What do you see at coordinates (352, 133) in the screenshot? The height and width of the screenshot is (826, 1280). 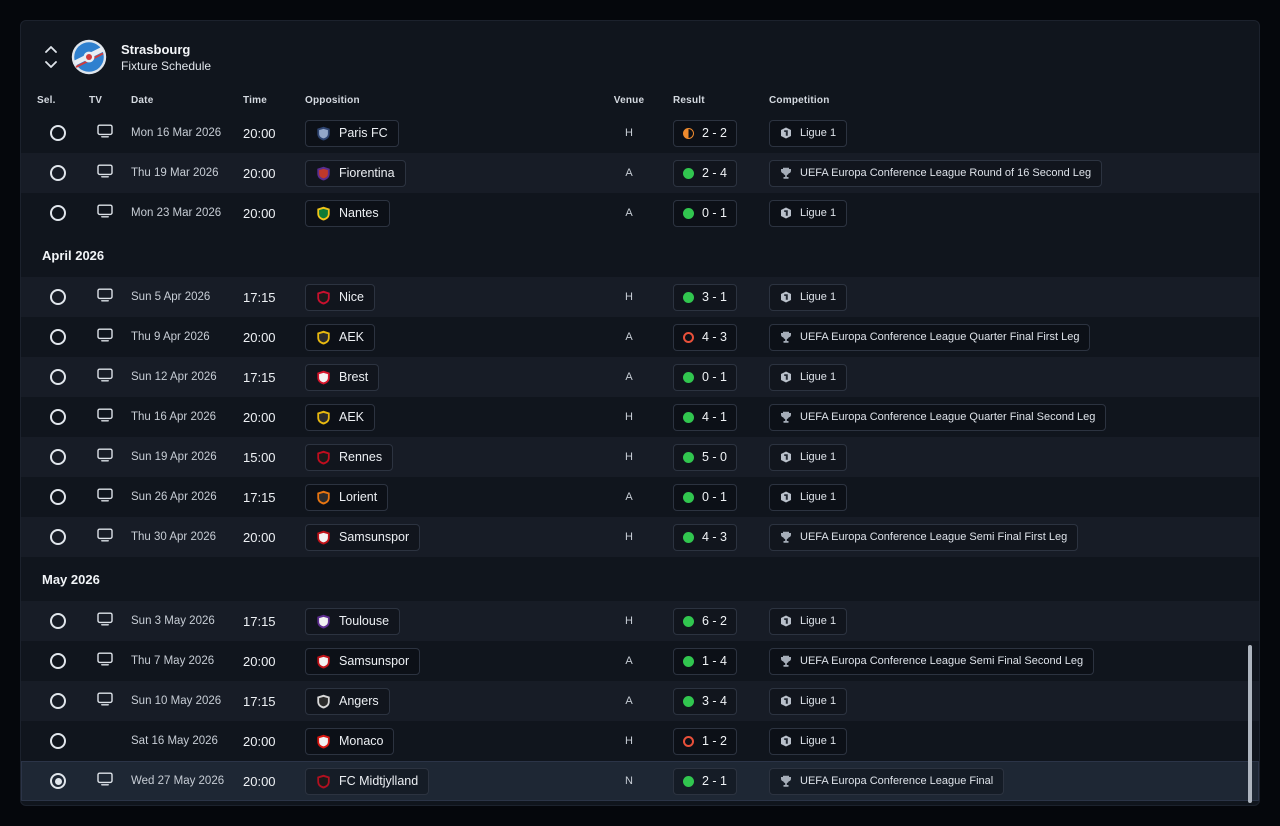 I see `opposition-chip: Paris FC` at bounding box center [352, 133].